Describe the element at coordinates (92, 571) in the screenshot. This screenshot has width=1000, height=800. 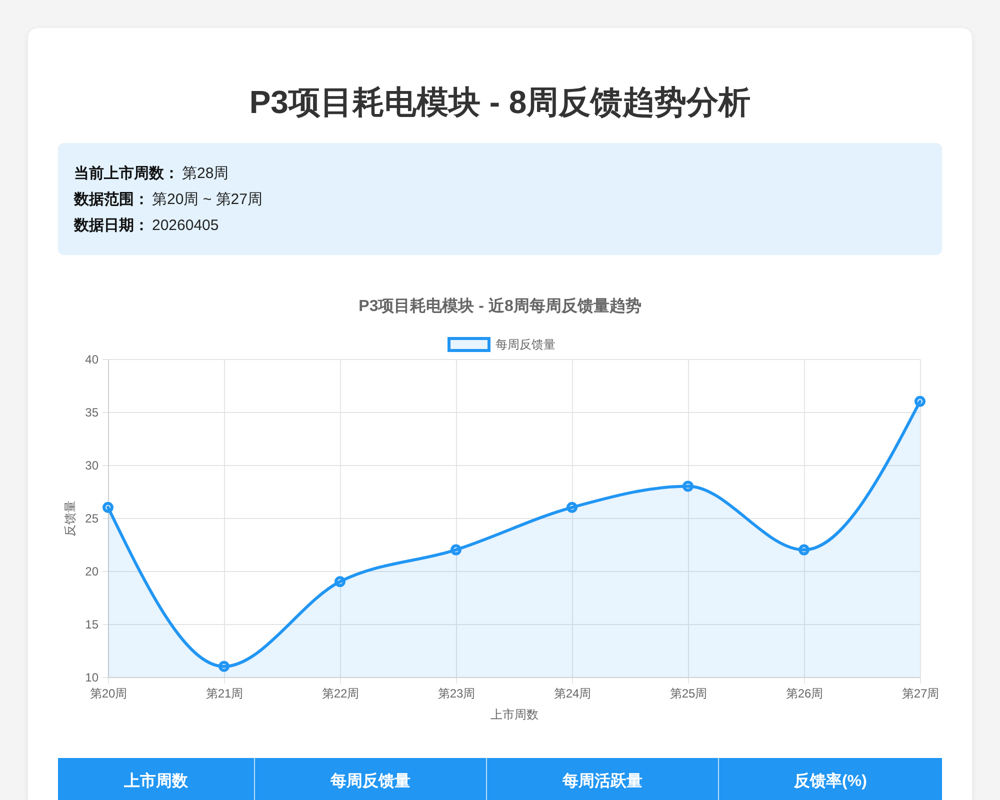
I see `y-tick-label: 20` at that location.